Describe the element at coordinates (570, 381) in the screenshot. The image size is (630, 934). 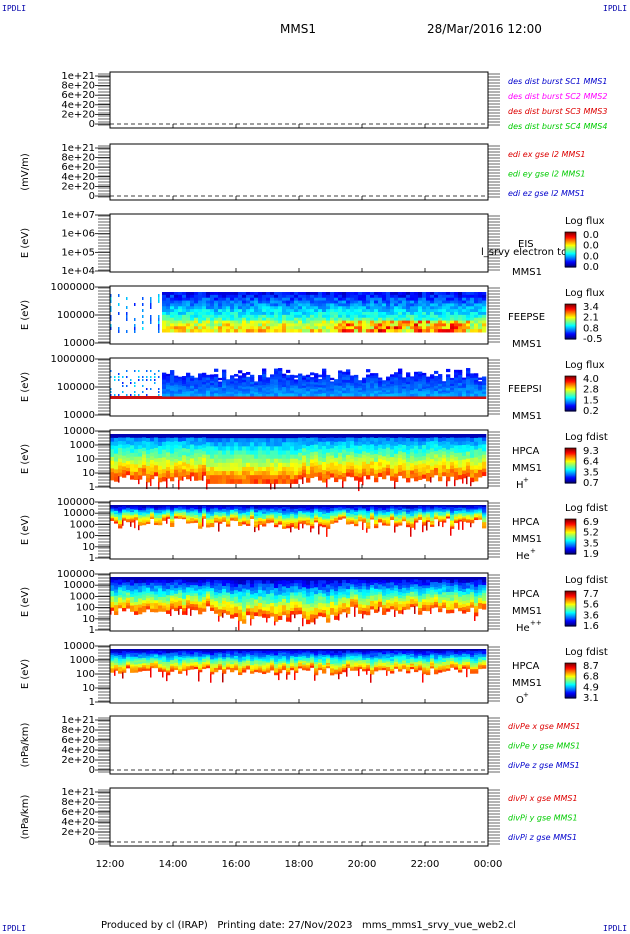
I see `colorbar-swatch` at that location.